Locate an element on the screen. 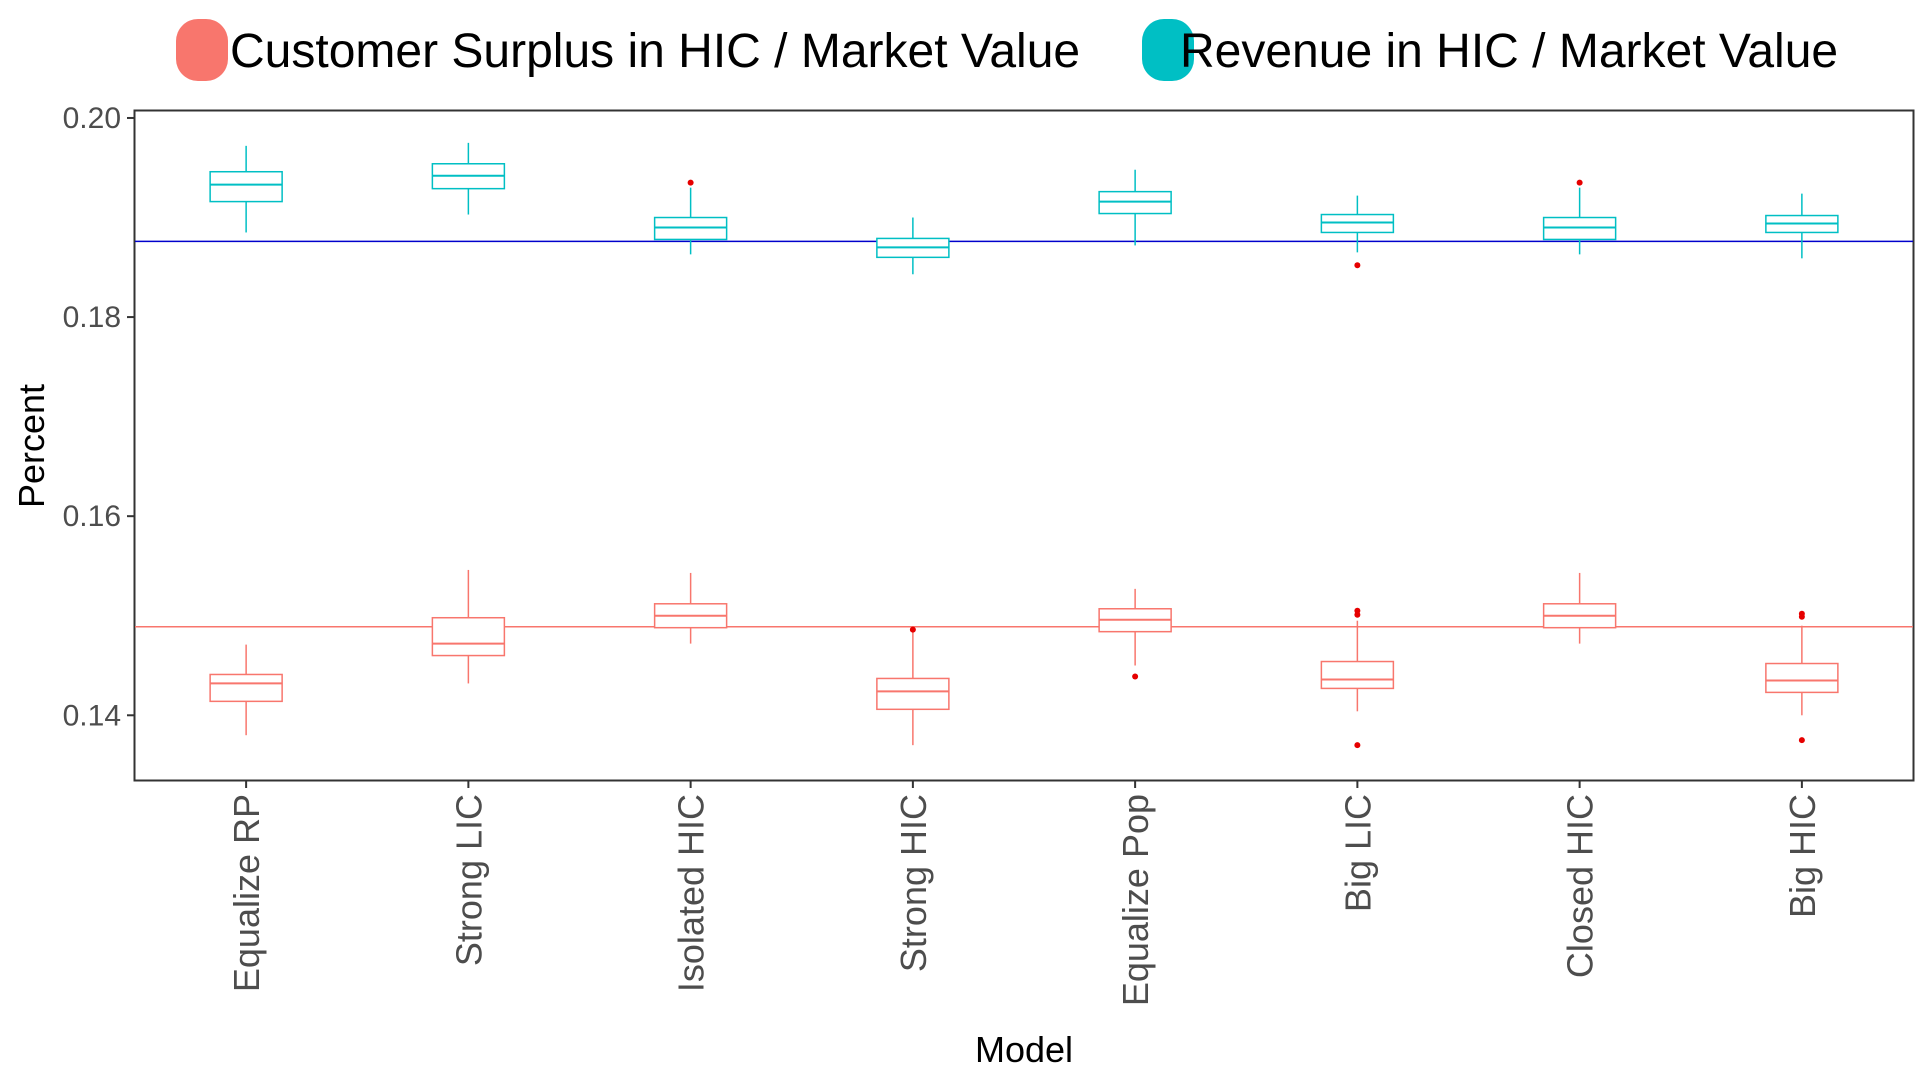 The width and height of the screenshot is (1920, 1080). x-axis-title: Model is located at coordinates (1024, 1049).